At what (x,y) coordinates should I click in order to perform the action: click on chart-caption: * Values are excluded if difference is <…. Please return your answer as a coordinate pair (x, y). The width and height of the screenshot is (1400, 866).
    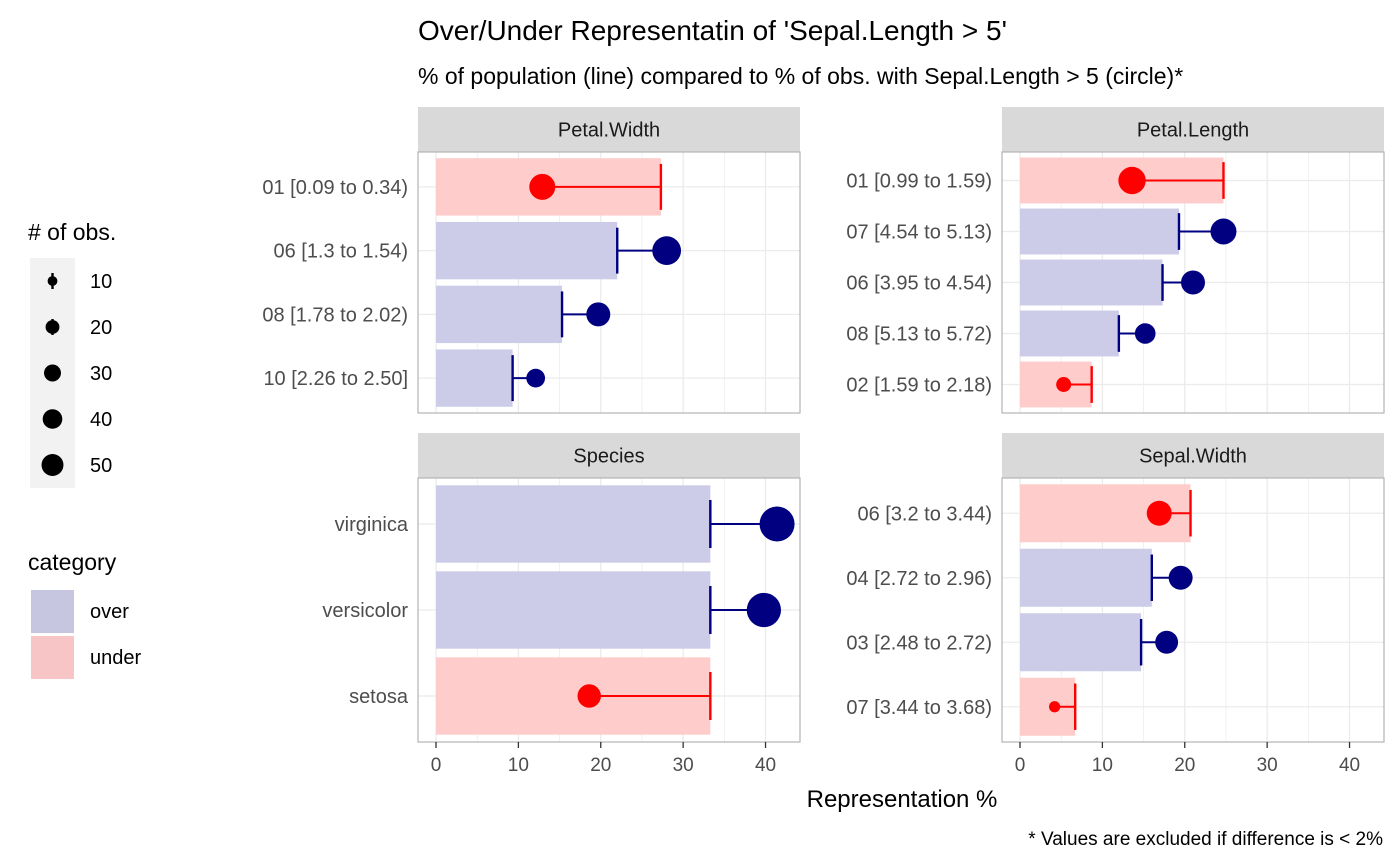
    Looking at the image, I should click on (1205, 839).